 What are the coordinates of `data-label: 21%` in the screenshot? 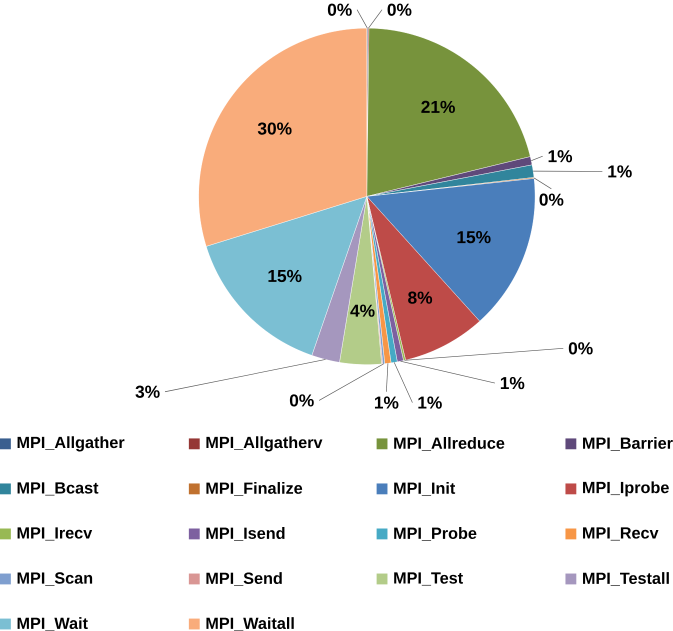 It's located at (438, 107).